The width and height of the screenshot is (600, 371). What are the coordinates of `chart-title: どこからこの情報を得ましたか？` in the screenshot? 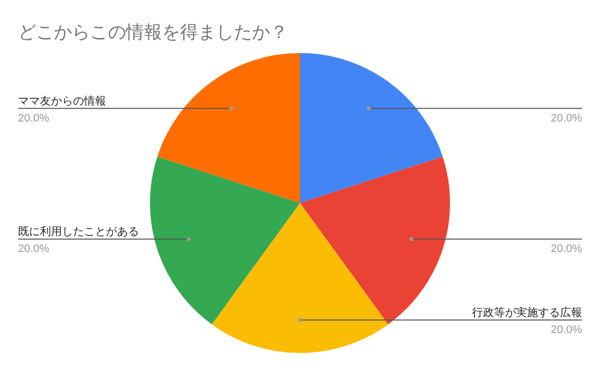 It's located at (153, 32).